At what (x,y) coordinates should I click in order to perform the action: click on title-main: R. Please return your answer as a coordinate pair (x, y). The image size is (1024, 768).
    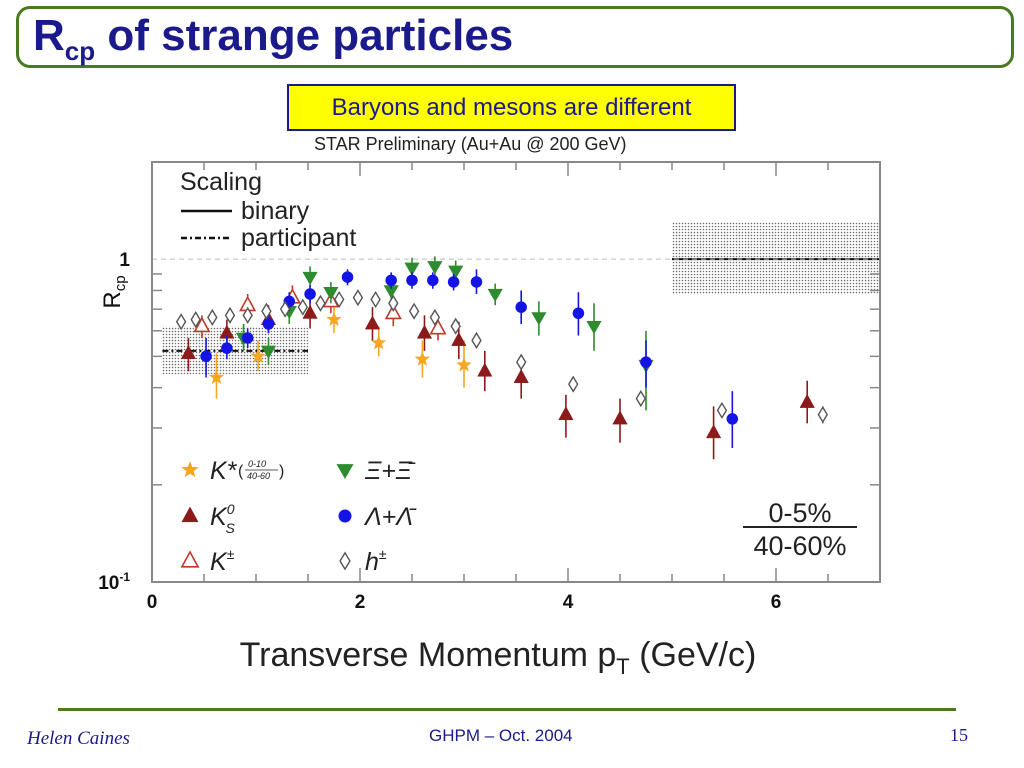
    Looking at the image, I should click on (49, 35).